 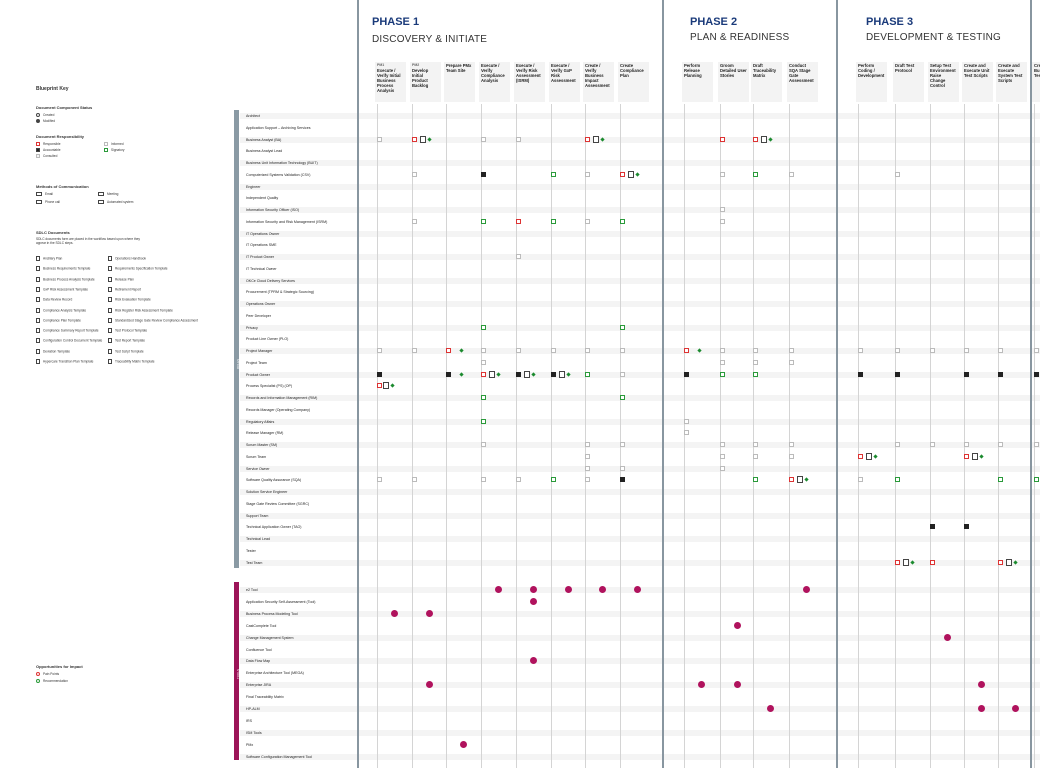 I want to click on column-label: Perform Release Planning, so click(x=693, y=70).